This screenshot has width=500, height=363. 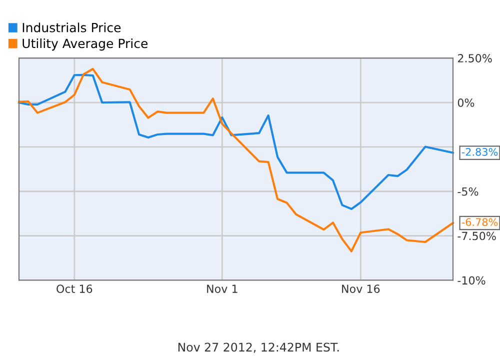 What do you see at coordinates (85, 44) in the screenshot?
I see `legend-label: Utility Average Price` at bounding box center [85, 44].